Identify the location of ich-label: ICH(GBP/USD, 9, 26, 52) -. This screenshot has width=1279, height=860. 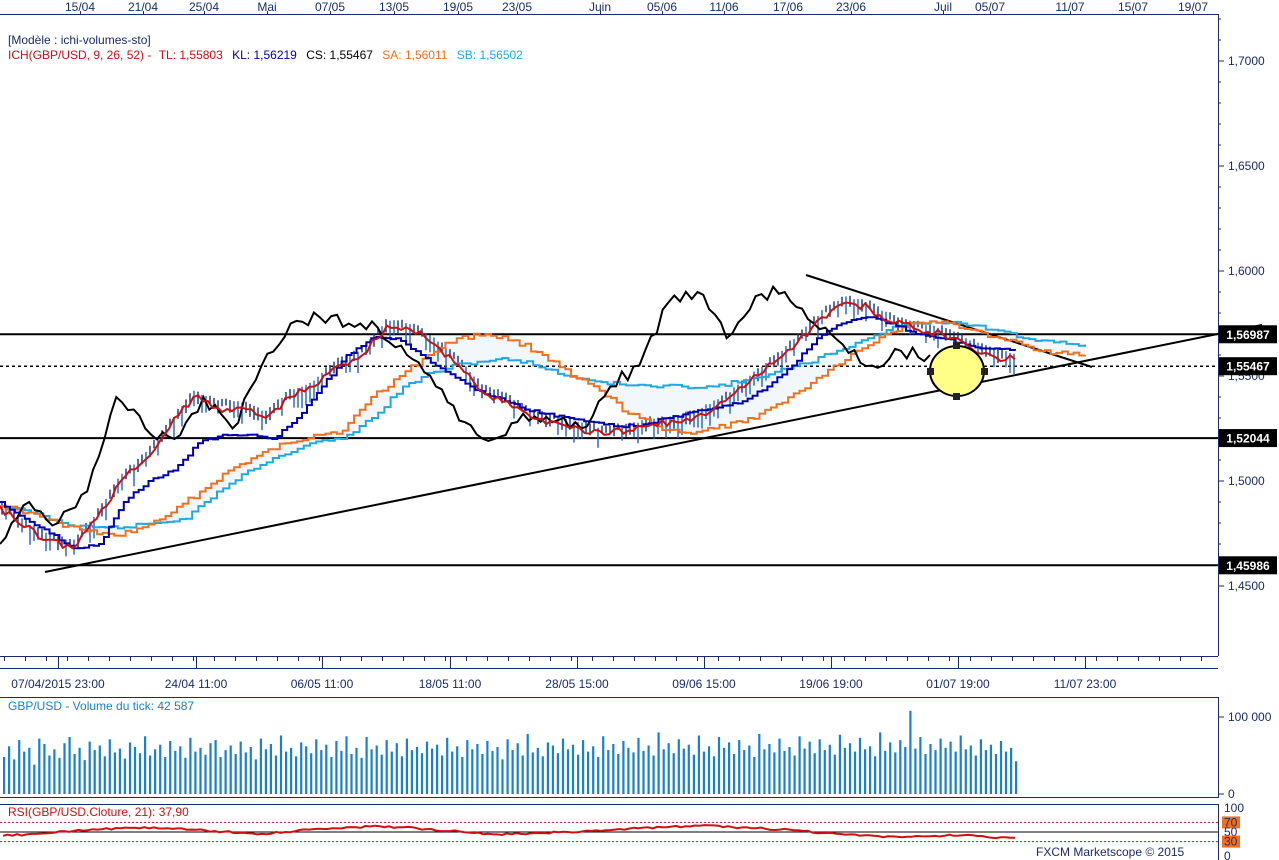
(80, 55).